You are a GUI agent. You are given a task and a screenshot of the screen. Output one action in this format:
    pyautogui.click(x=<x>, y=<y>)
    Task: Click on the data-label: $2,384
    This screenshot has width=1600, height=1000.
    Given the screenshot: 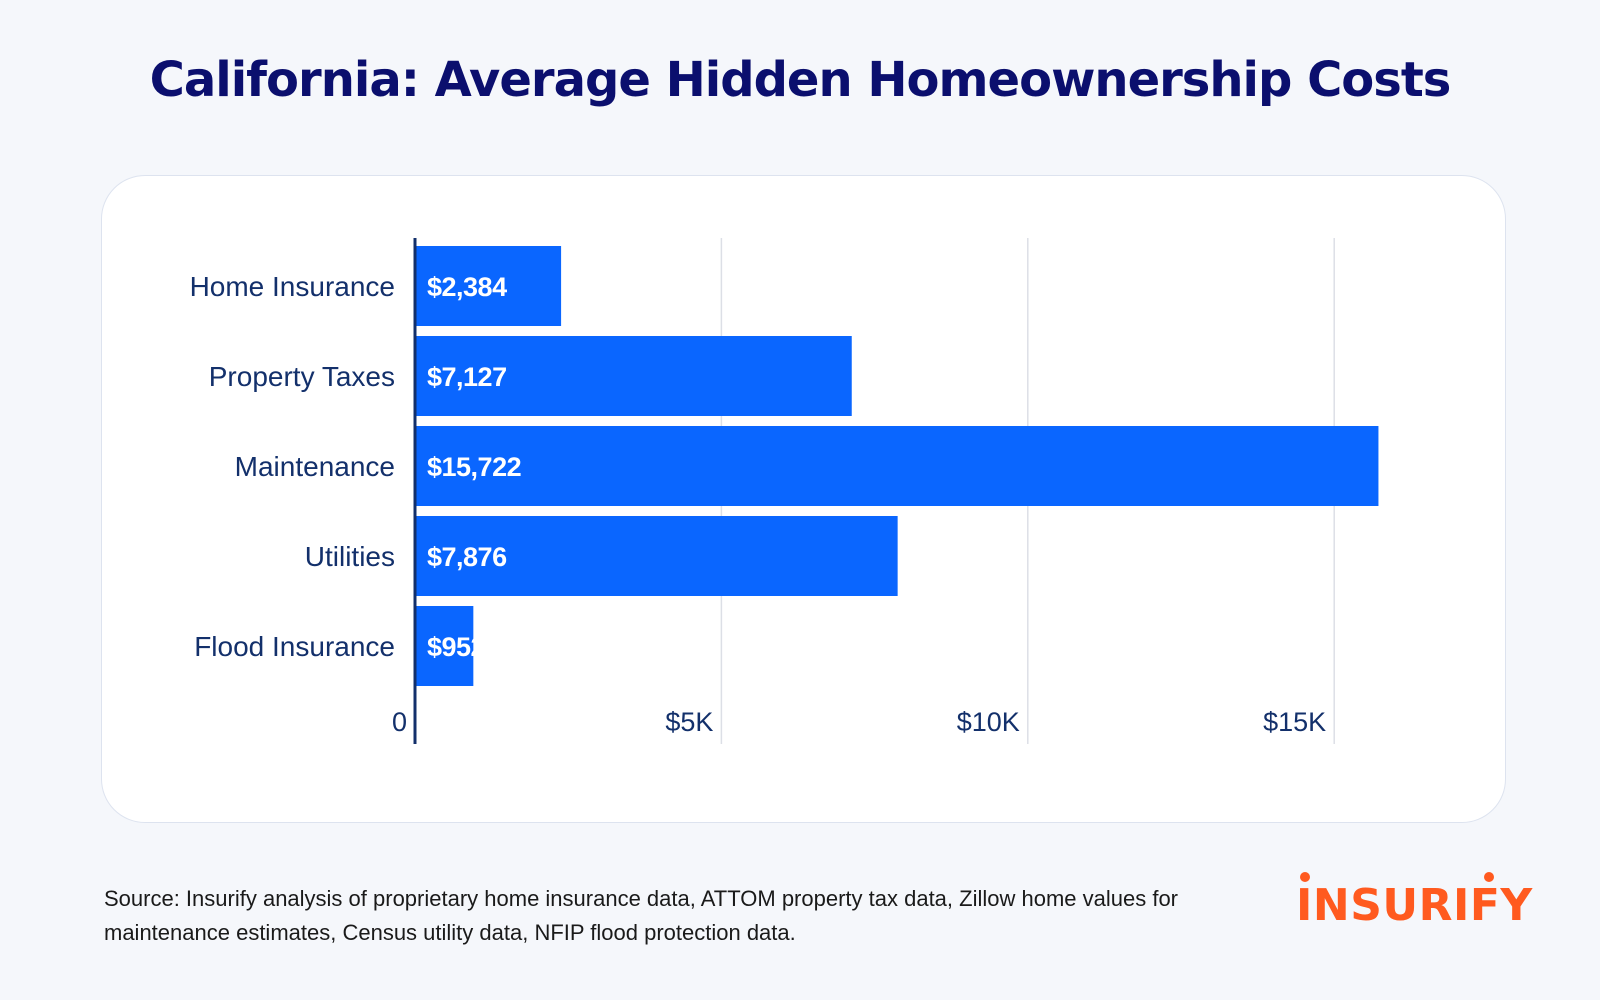 What is the action you would take?
    pyautogui.click(x=467, y=287)
    